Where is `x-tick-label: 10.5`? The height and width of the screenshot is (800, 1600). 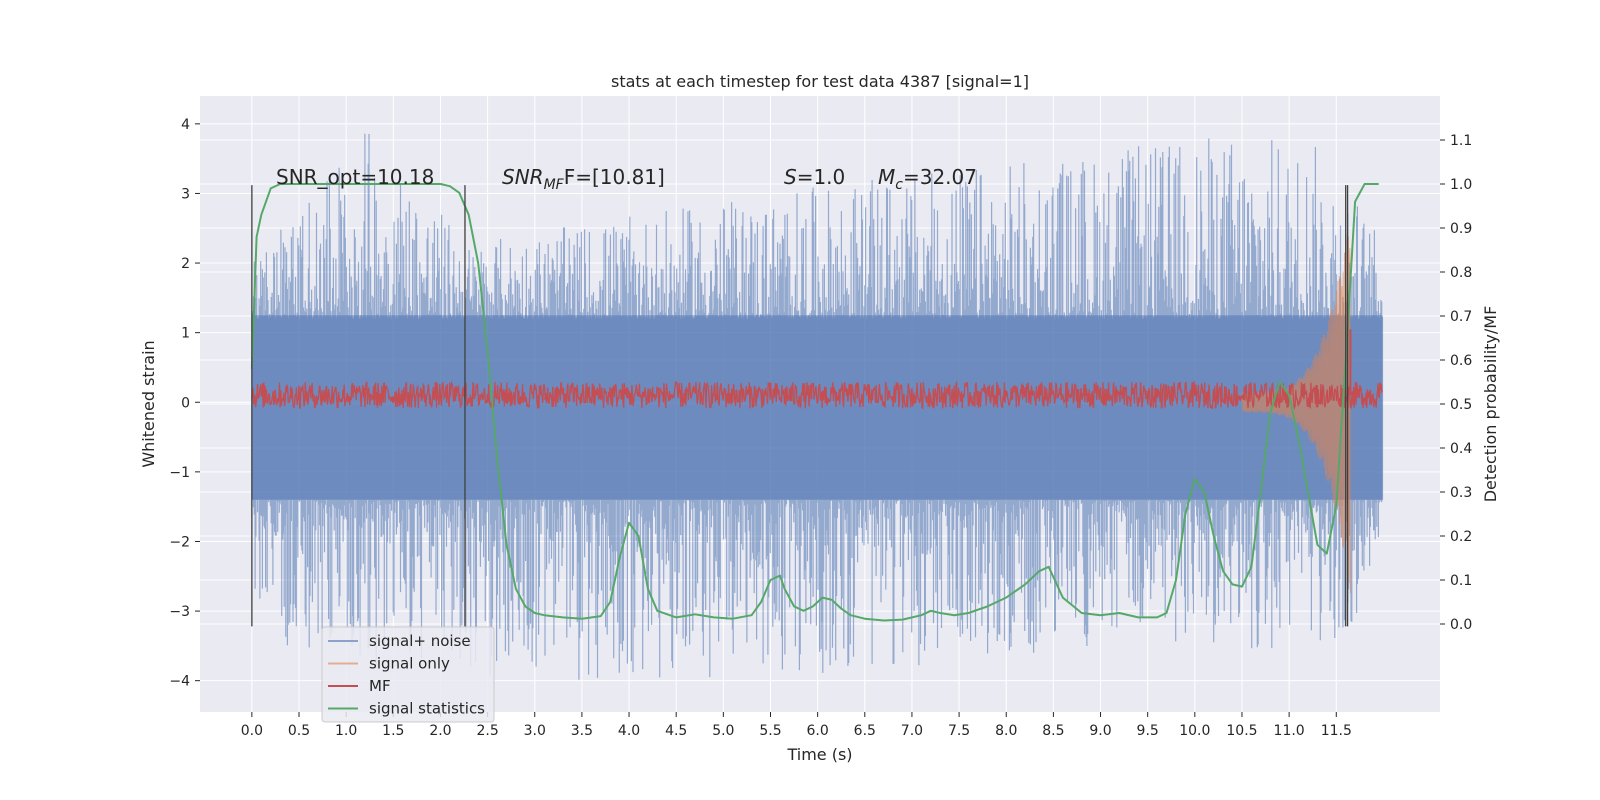
x-tick-label: 10.5 is located at coordinates (1241, 731).